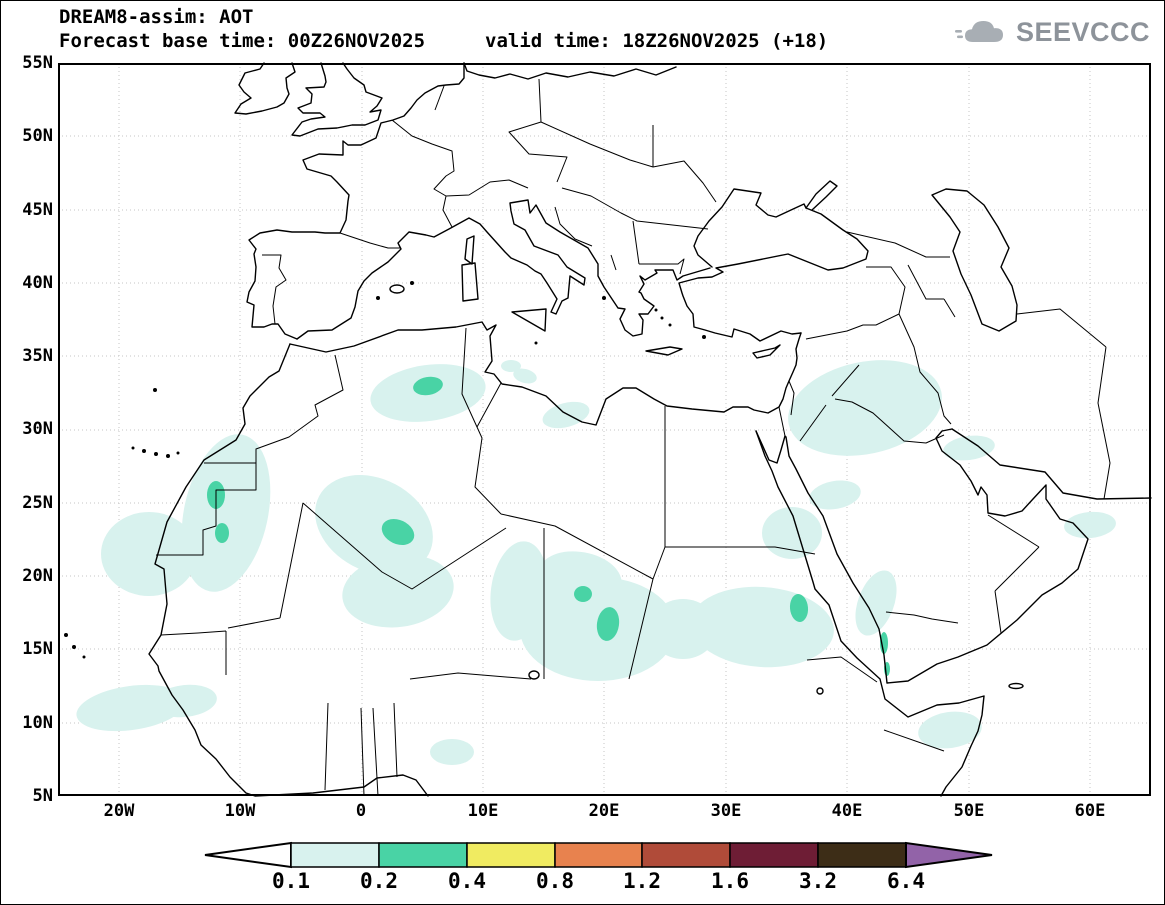 This screenshot has width=1165, height=905. What do you see at coordinates (265, 88) in the screenshot?
I see `coast-ireland` at bounding box center [265, 88].